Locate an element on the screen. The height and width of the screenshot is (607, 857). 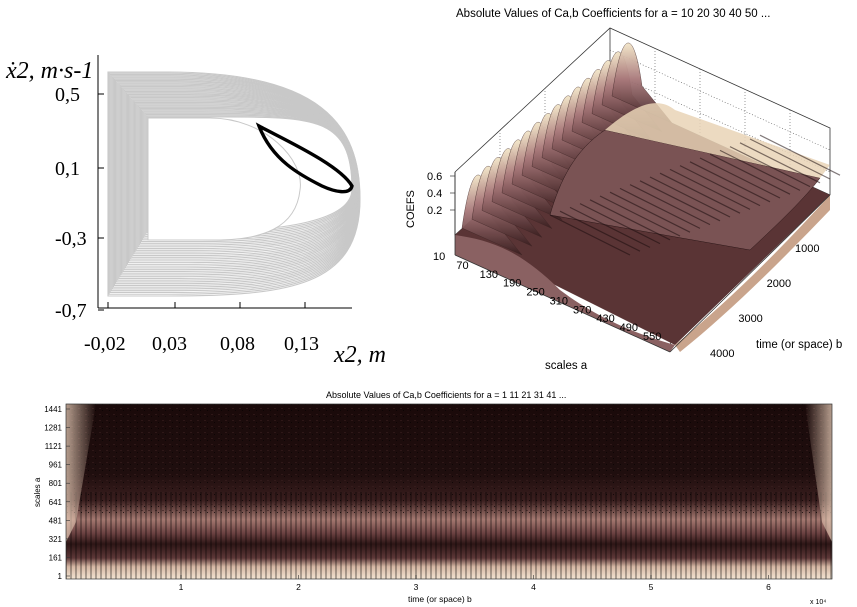
scalogram-x-tick-label: 5 is located at coordinates (651, 587).